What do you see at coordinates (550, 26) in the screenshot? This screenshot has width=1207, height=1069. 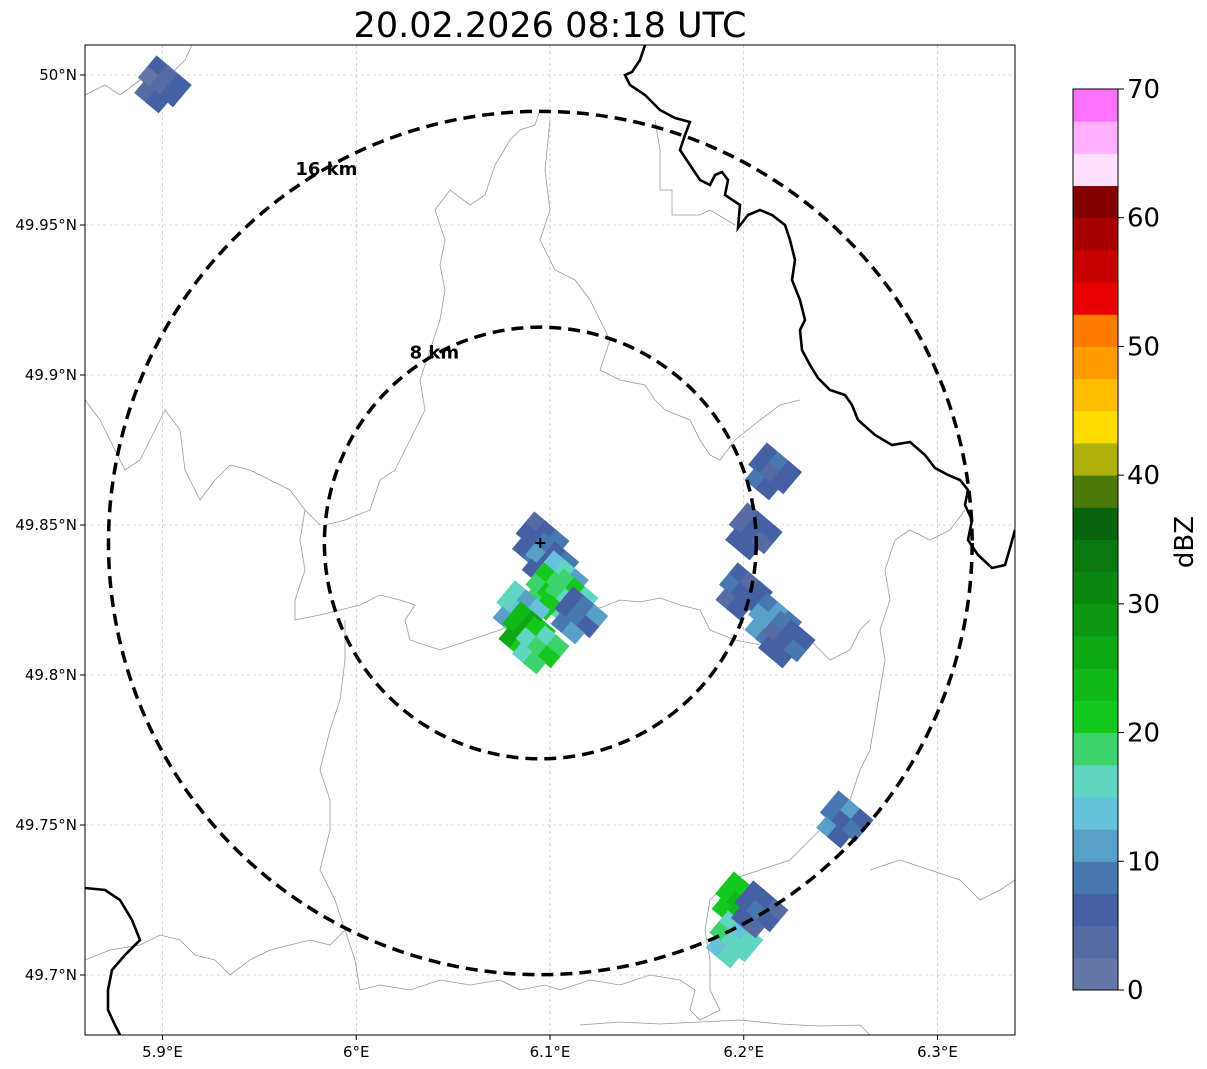 I see `map-title: 20.02.2026 08:18 UTC` at bounding box center [550, 26].